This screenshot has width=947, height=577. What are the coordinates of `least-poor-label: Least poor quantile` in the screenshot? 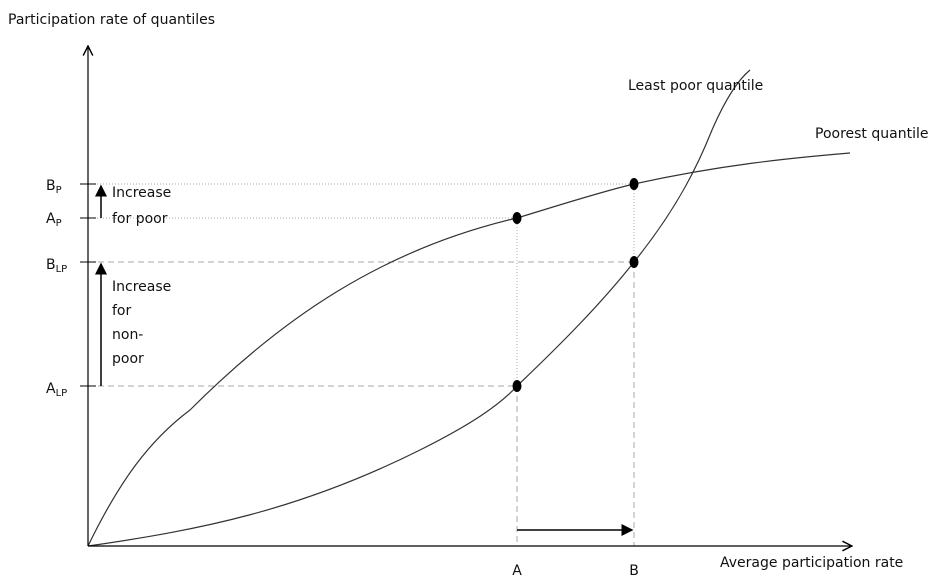 It's located at (695, 86).